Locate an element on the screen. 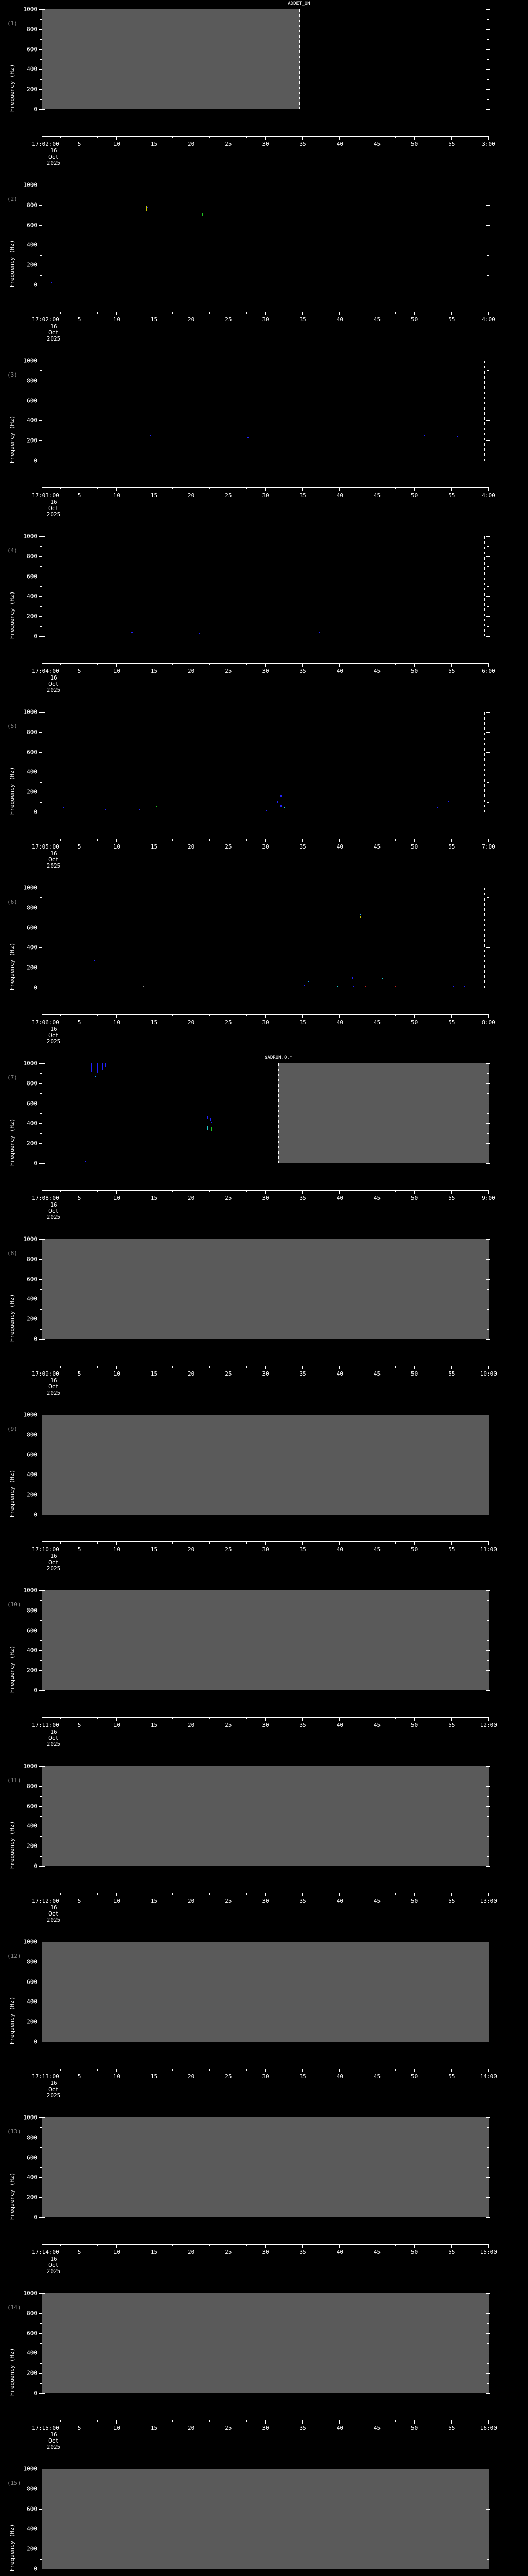 The image size is (528, 2576). x-tick-label-end: 13:00 is located at coordinates (488, 1900).